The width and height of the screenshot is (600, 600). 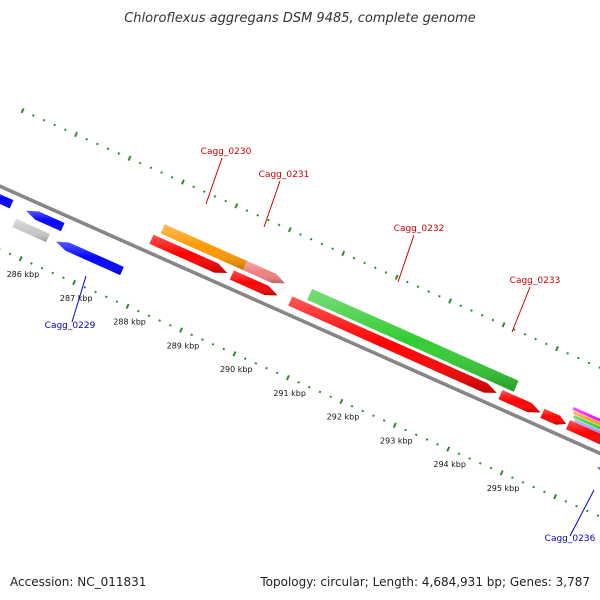 What do you see at coordinates (570, 516) in the screenshot?
I see `gene-label-cagg_0236: Cagg_0236` at bounding box center [570, 516].